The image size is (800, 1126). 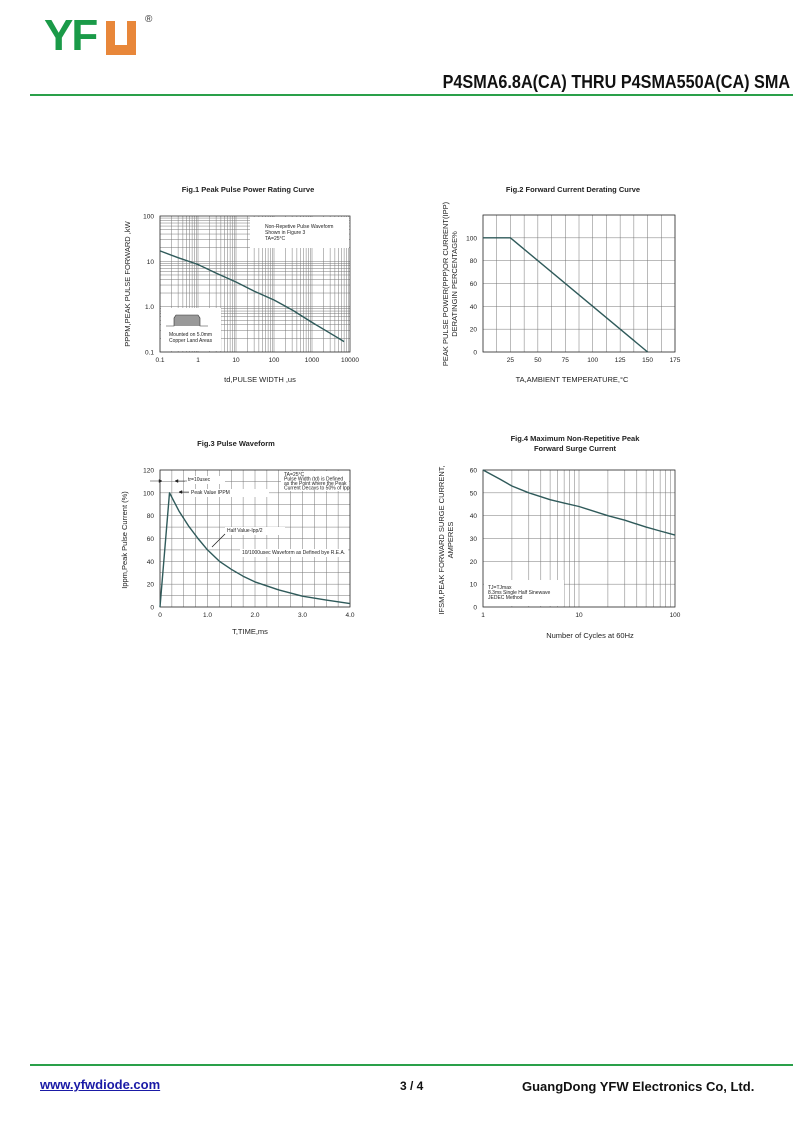 I want to click on x-tick-label: 0.1, so click(x=159, y=360).